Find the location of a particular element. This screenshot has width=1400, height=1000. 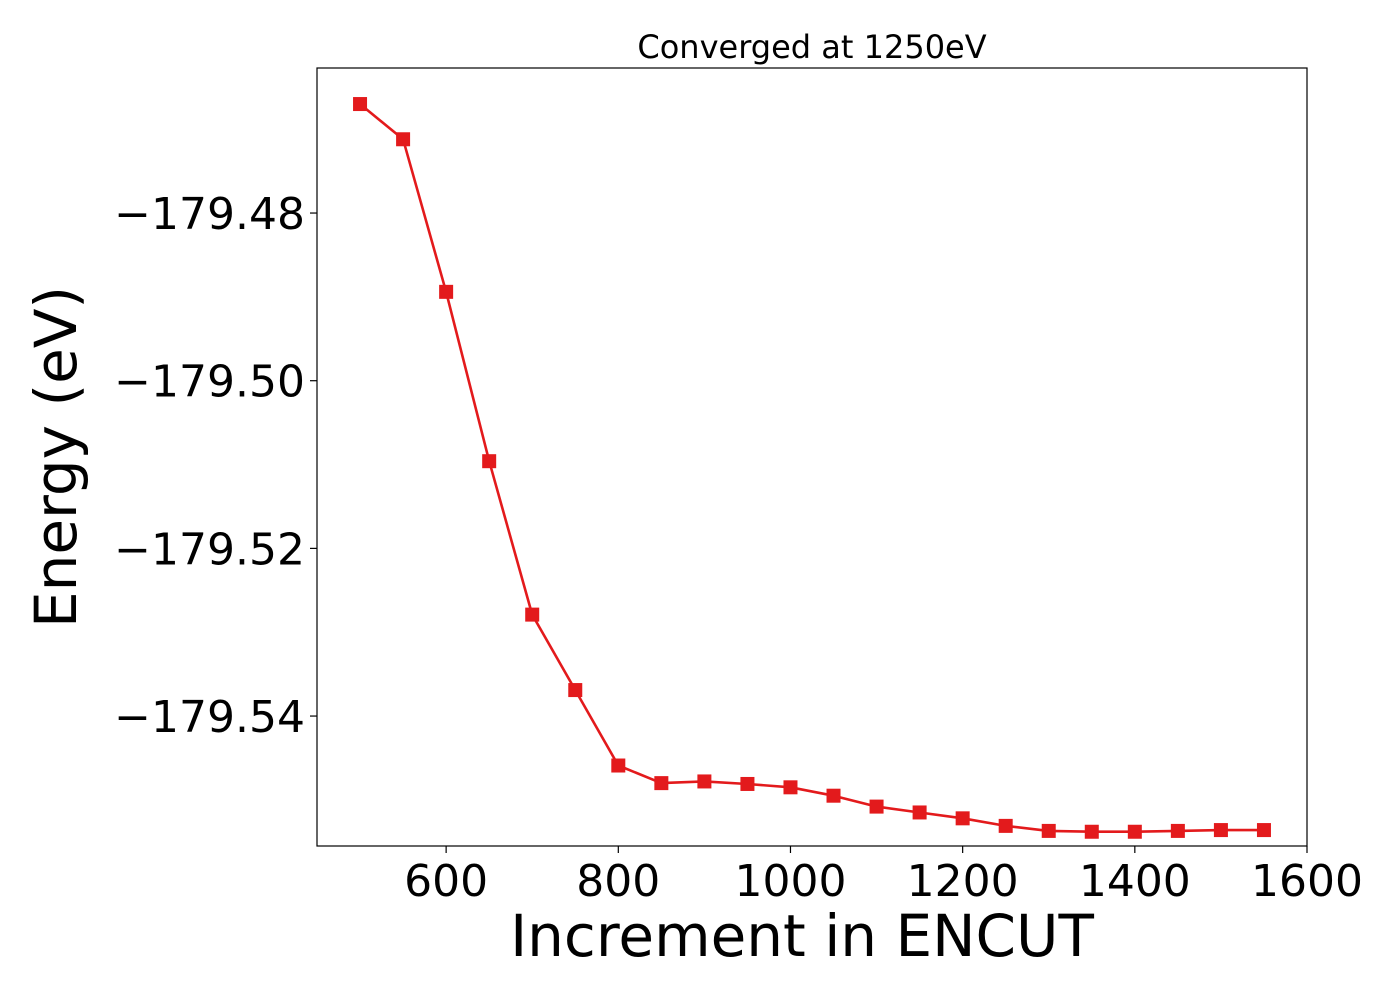

x-tick-label: 1400 is located at coordinates (1135, 881).